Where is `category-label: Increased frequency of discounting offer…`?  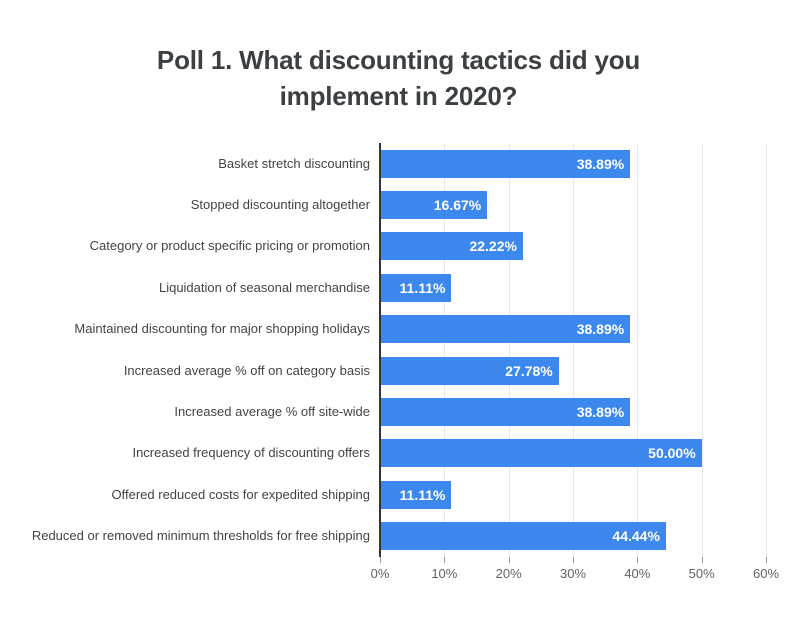
category-label: Increased frequency of discounting offer… is located at coordinates (251, 453).